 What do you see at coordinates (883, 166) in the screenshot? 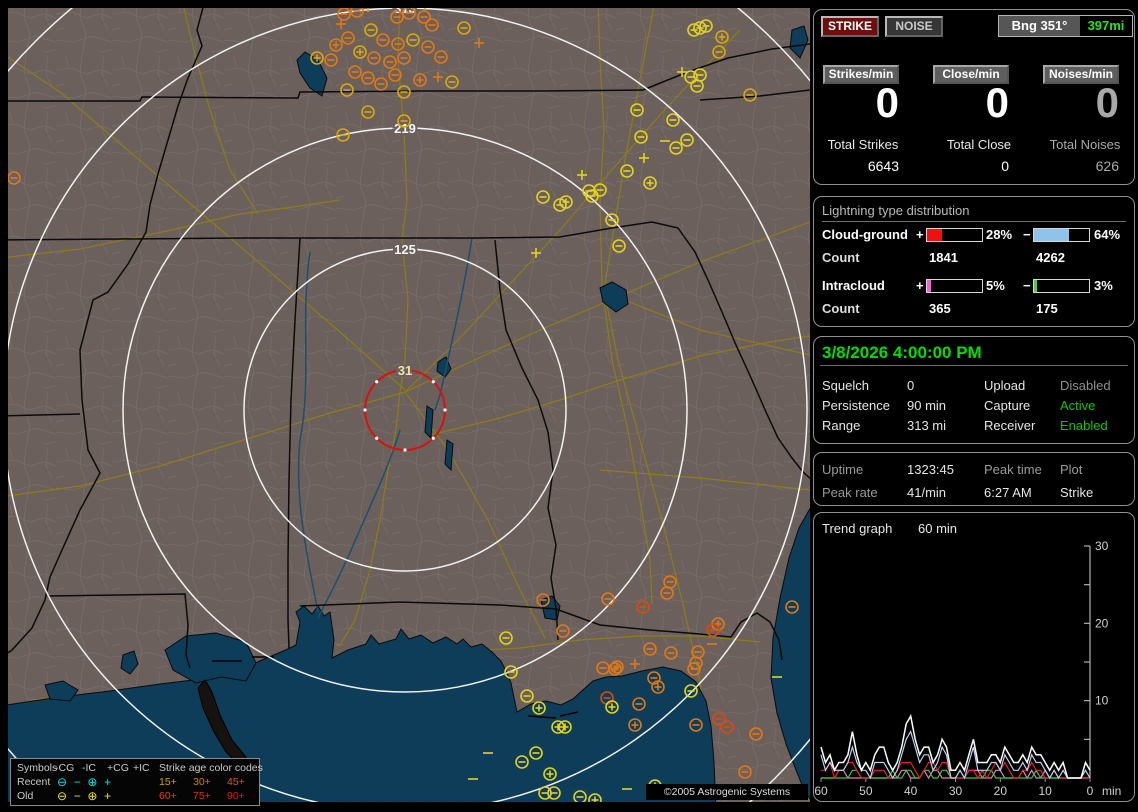
I see `total-strikes-value: 6643` at bounding box center [883, 166].